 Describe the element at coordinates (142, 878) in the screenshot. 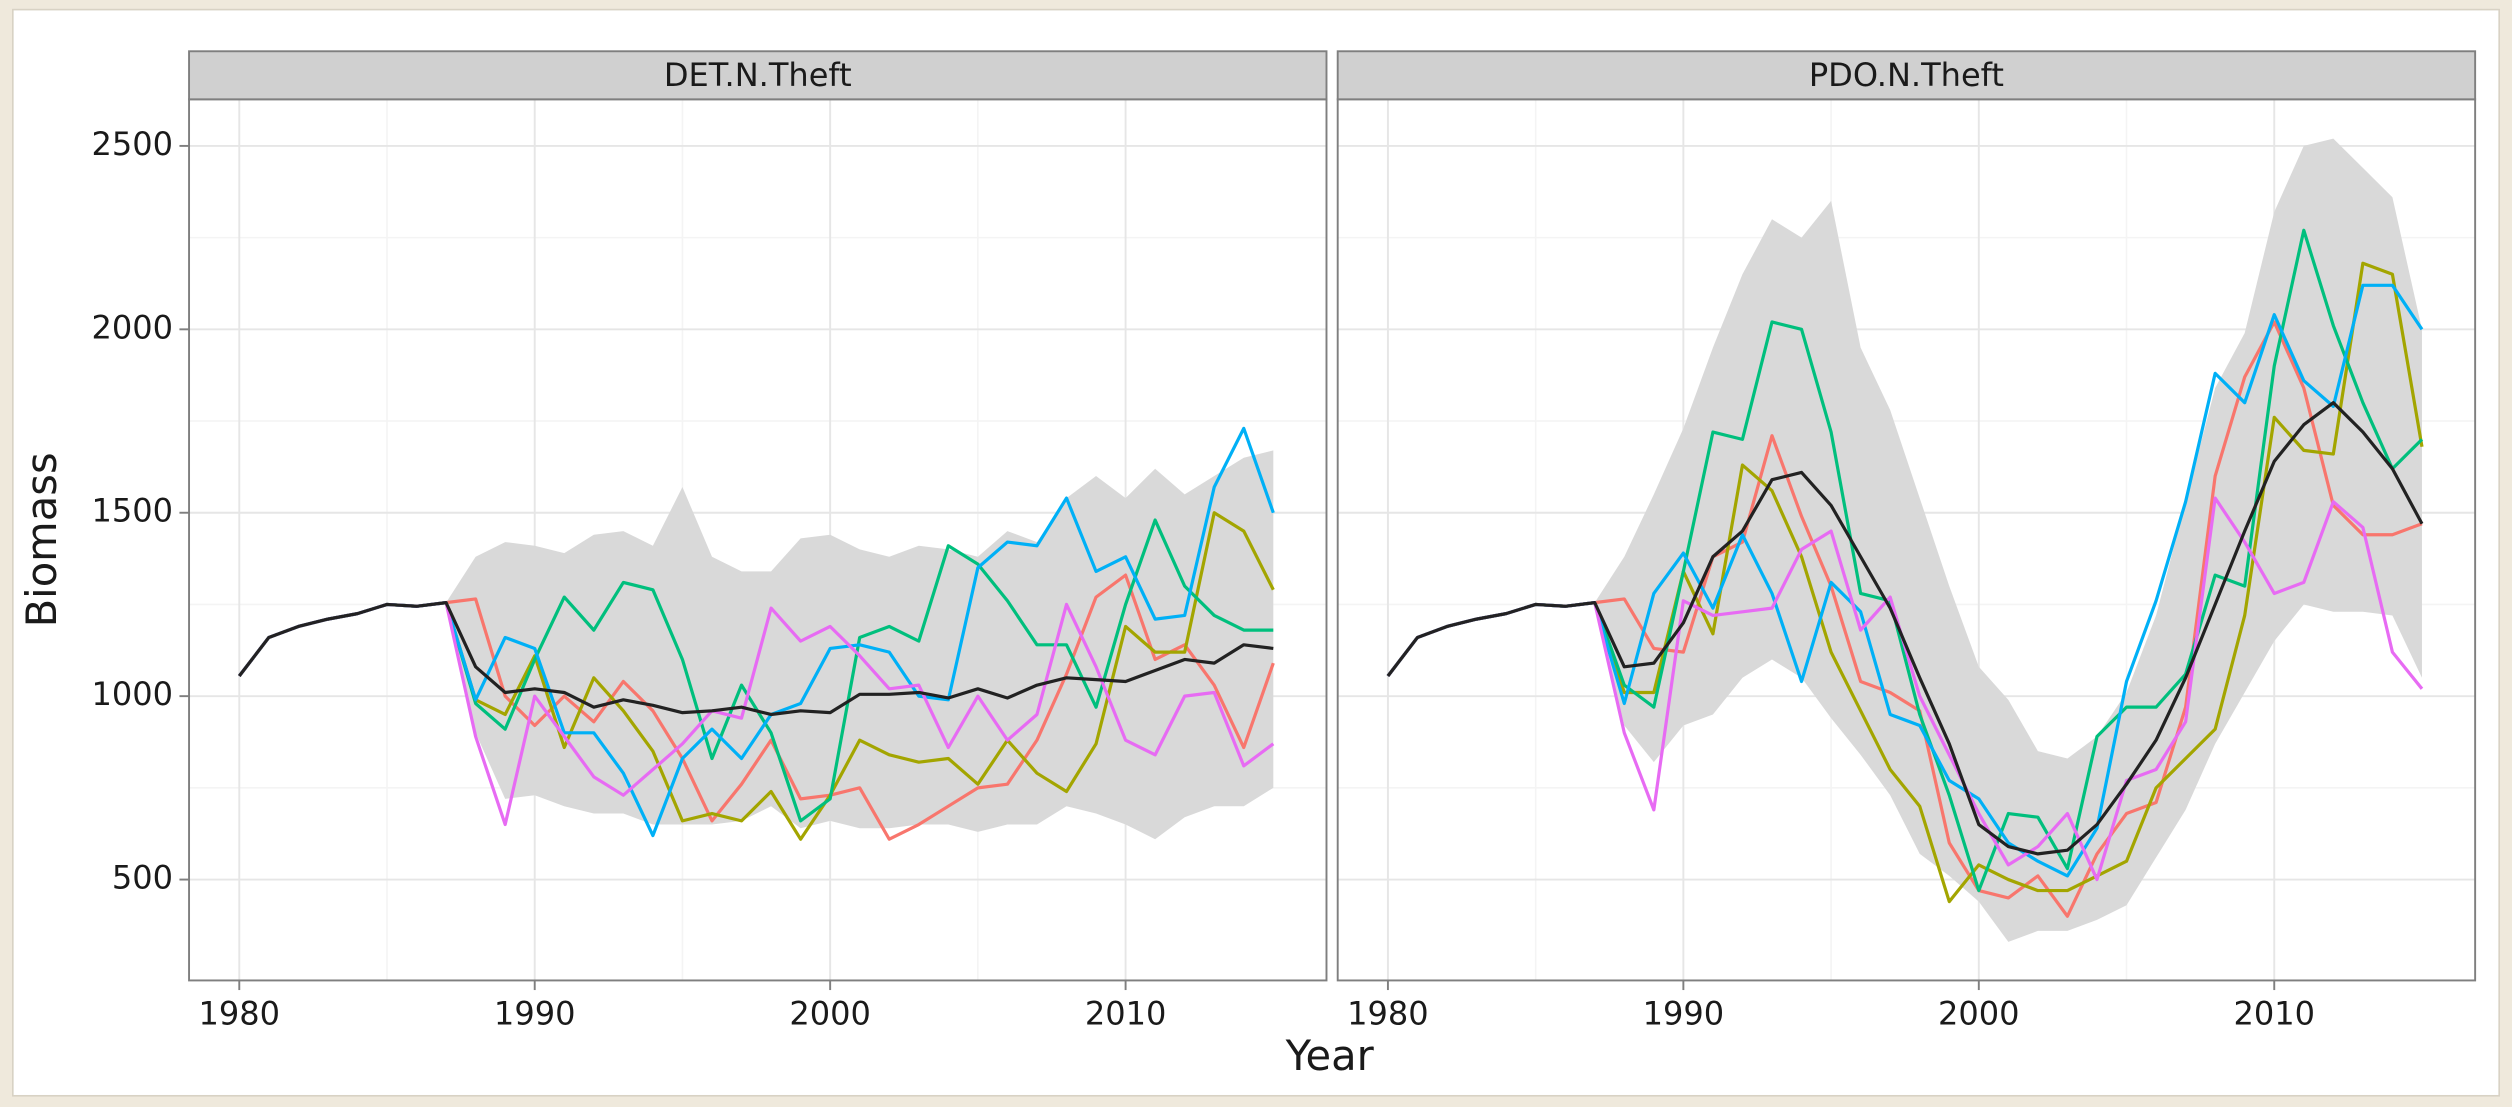

I see `y-tick-label: 500` at that location.